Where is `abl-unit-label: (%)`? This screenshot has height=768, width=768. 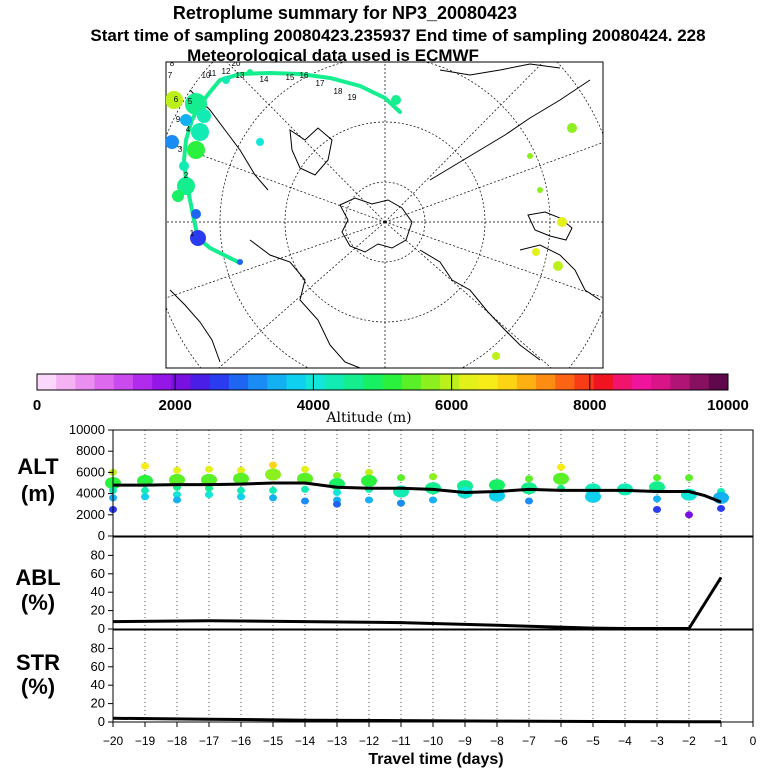
abl-unit-label: (%) is located at coordinates (38, 602).